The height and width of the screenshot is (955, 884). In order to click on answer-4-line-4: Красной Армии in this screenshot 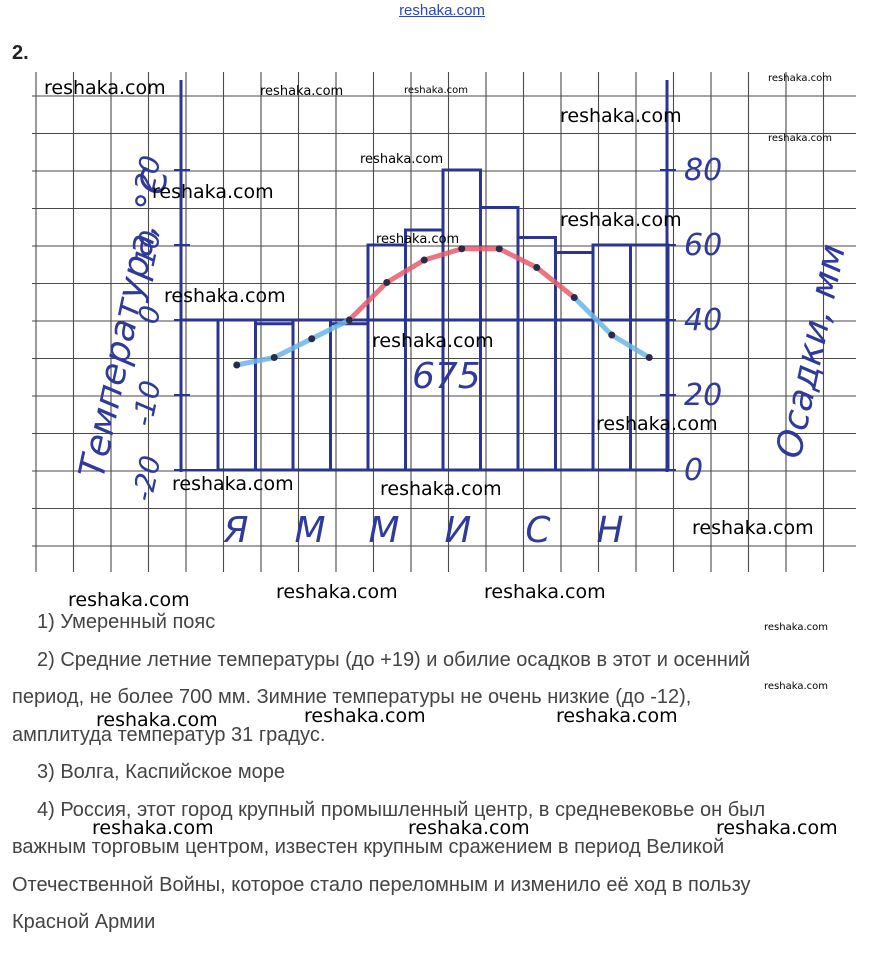, I will do `click(84, 922)`.